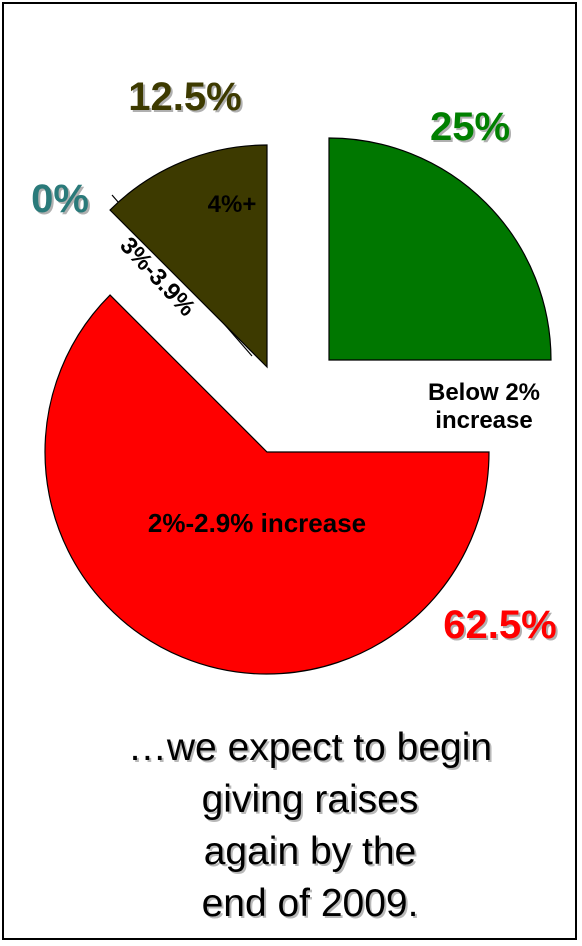 The width and height of the screenshot is (582, 946). What do you see at coordinates (188, 256) in the screenshot?
I see `pie-slice-4-plus` at bounding box center [188, 256].